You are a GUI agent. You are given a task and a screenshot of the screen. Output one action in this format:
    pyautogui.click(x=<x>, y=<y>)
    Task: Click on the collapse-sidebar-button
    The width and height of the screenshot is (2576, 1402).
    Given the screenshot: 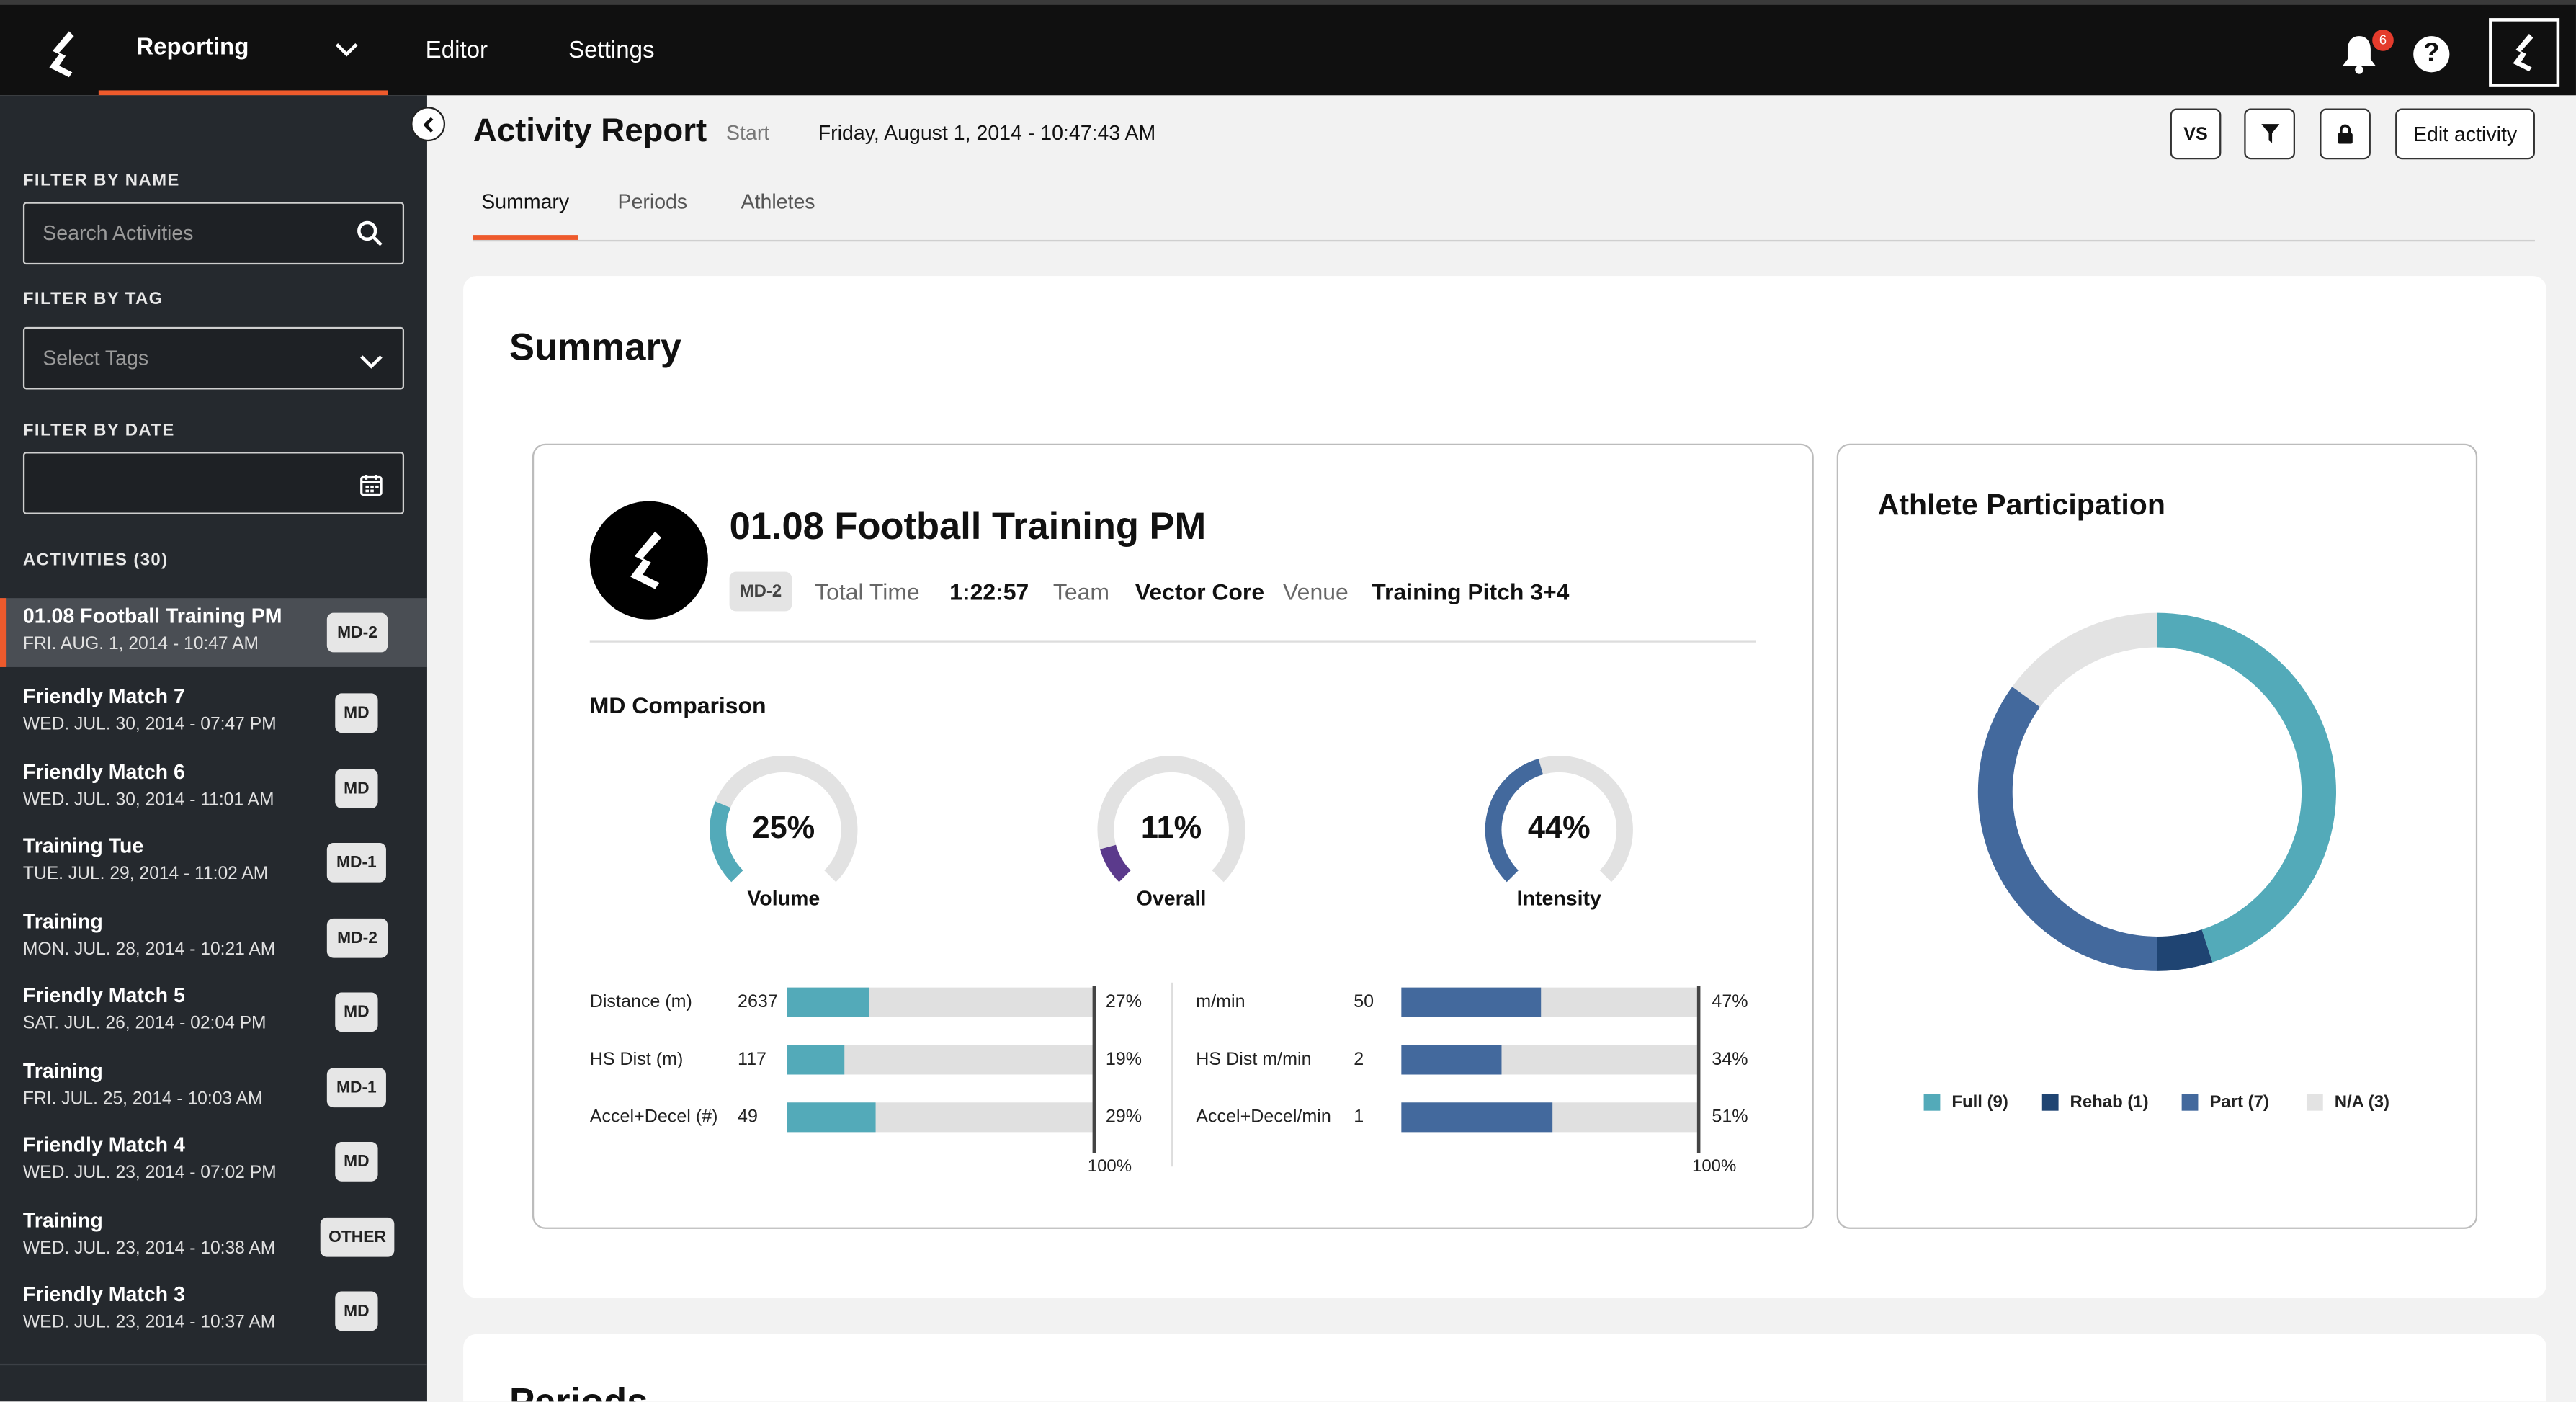 What is the action you would take?
    pyautogui.click(x=428, y=124)
    